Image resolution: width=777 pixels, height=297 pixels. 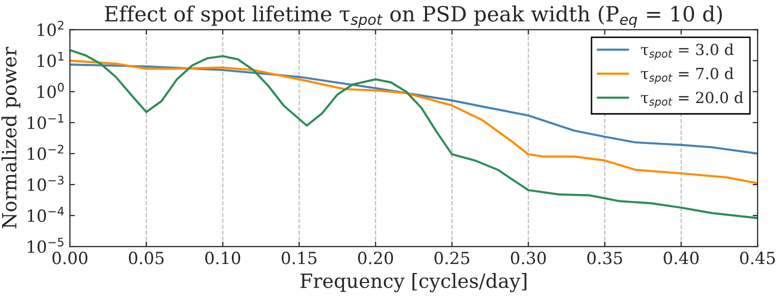 I want to click on y-tick-label: 10$^{−4}$, so click(x=46, y=214).